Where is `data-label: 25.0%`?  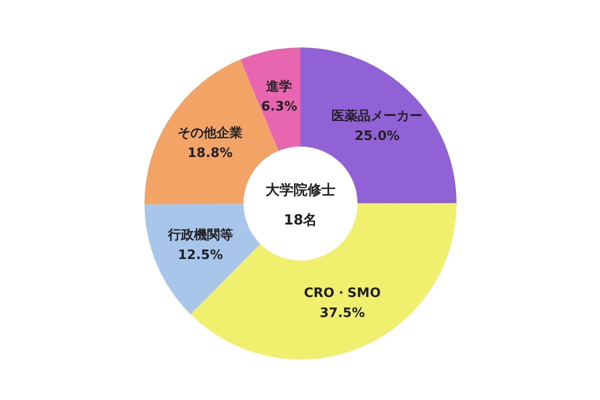
data-label: 25.0% is located at coordinates (377, 136).